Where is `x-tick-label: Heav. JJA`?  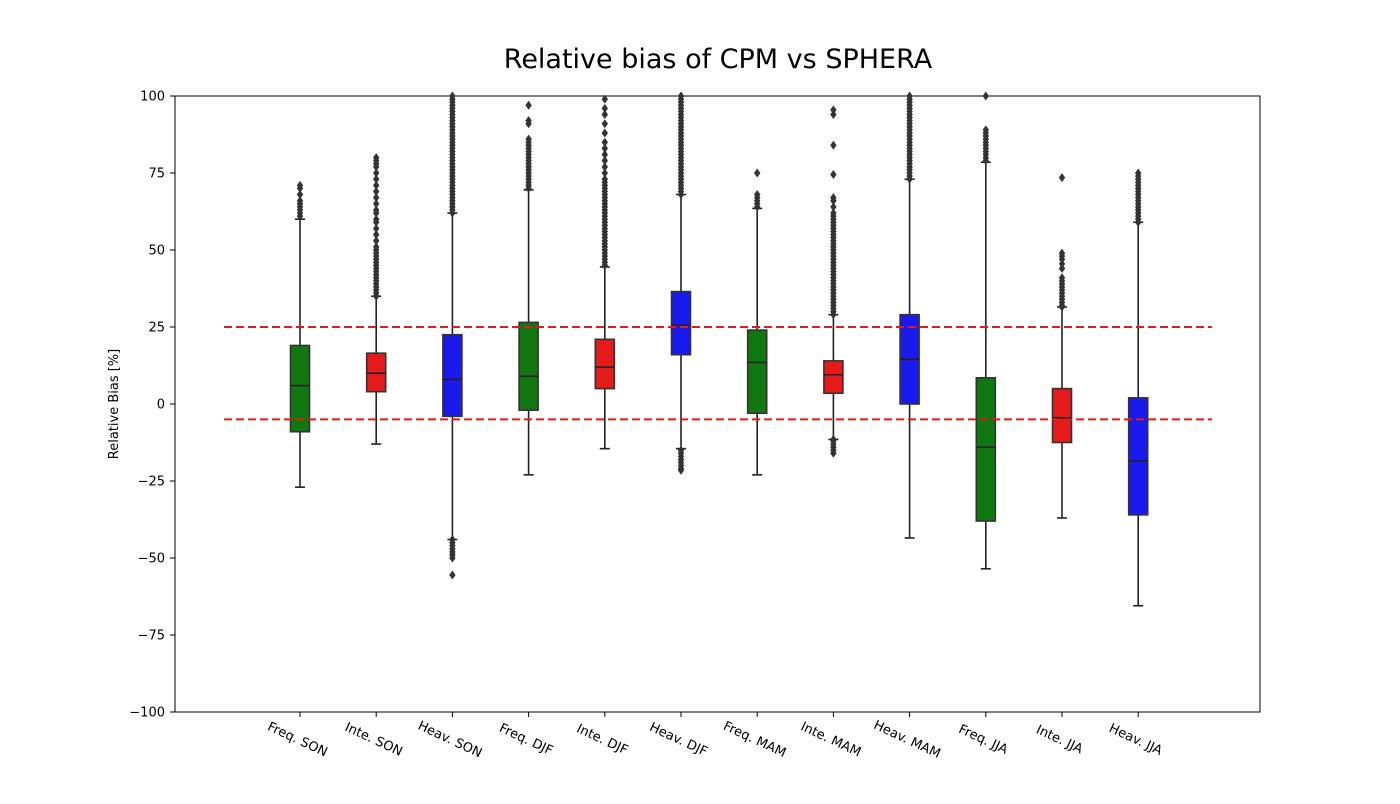 x-tick-label: Heav. JJA is located at coordinates (1135, 740).